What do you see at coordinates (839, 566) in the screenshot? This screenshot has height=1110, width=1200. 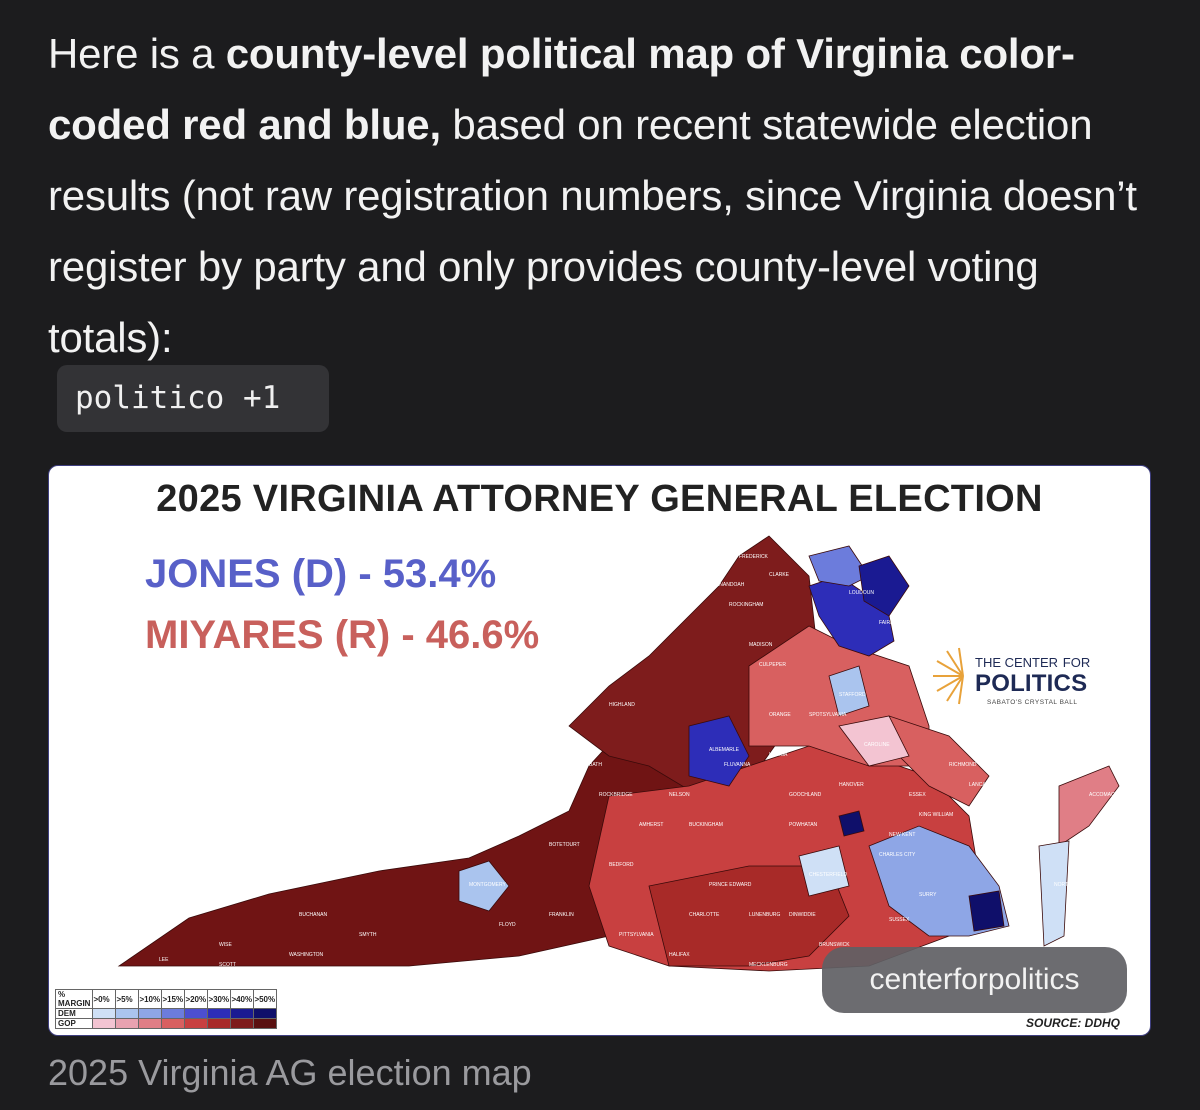 I see `region-loudoun` at bounding box center [839, 566].